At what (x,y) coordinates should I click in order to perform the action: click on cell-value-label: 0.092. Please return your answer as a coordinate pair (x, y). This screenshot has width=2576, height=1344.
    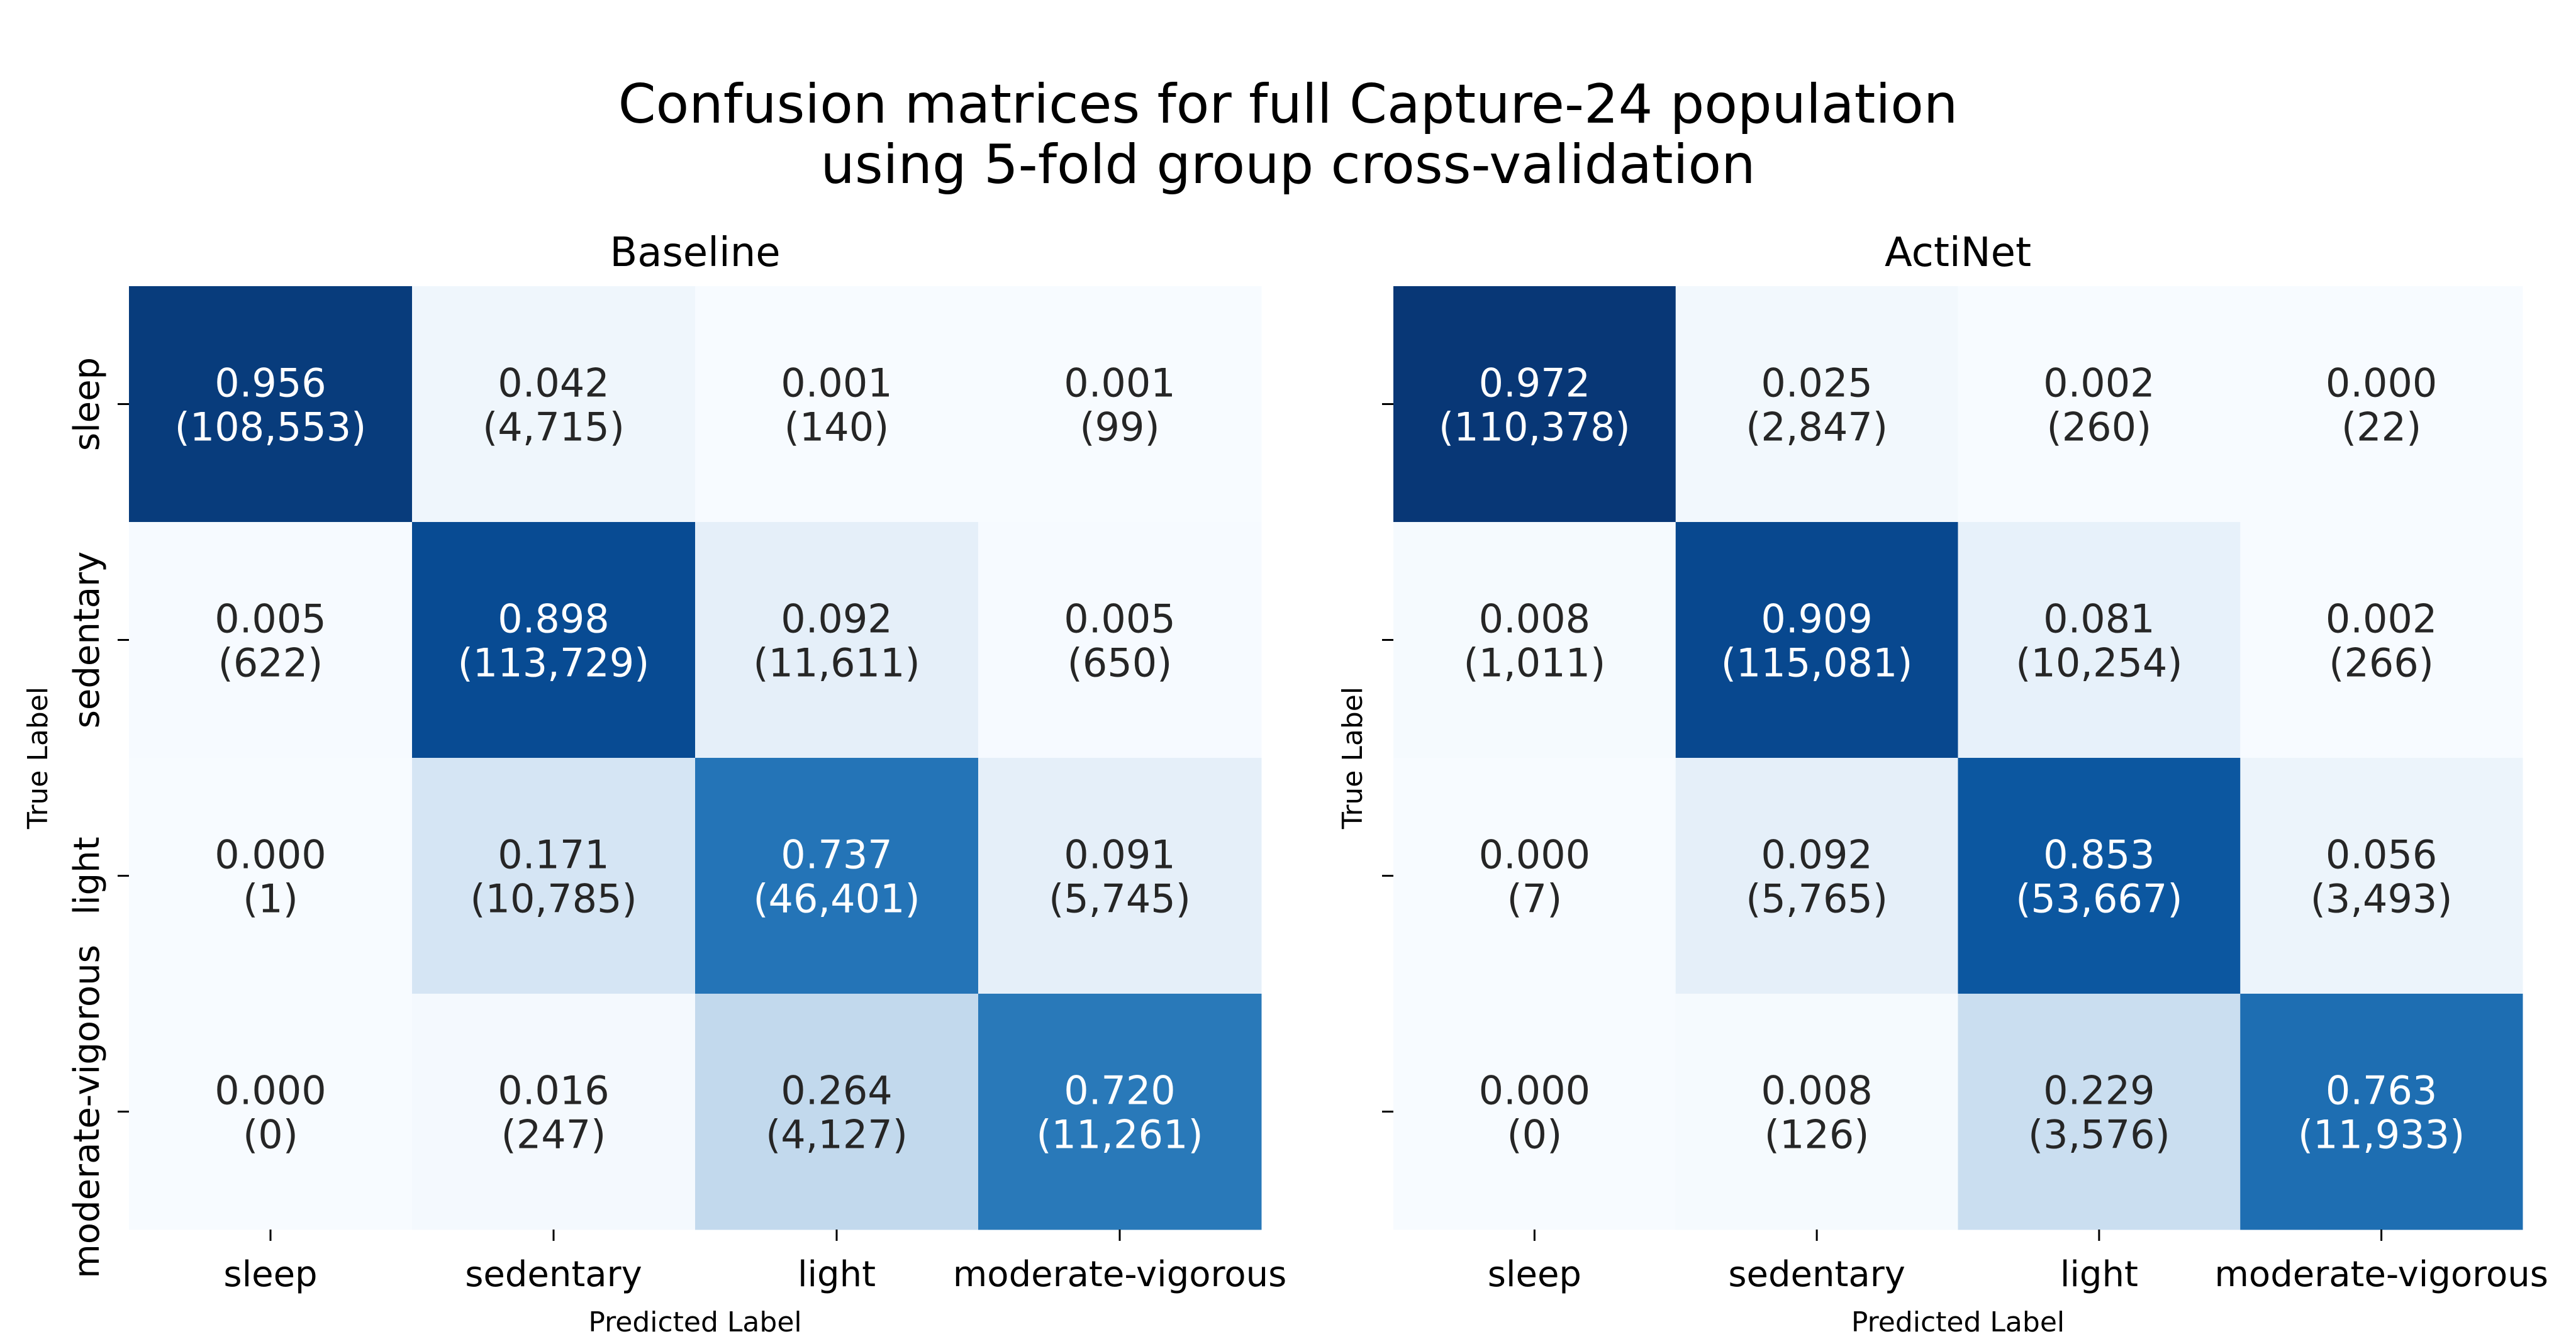
    Looking at the image, I should click on (837, 619).